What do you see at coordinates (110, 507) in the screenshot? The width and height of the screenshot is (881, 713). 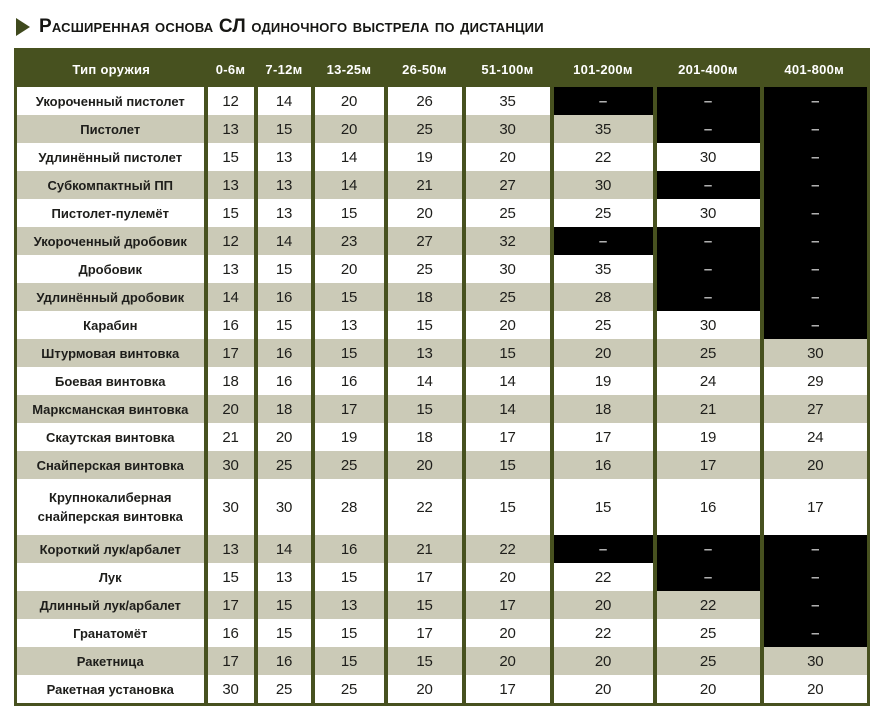 I see `weapon-name: Крупнокалиберная снайперская винтовка` at bounding box center [110, 507].